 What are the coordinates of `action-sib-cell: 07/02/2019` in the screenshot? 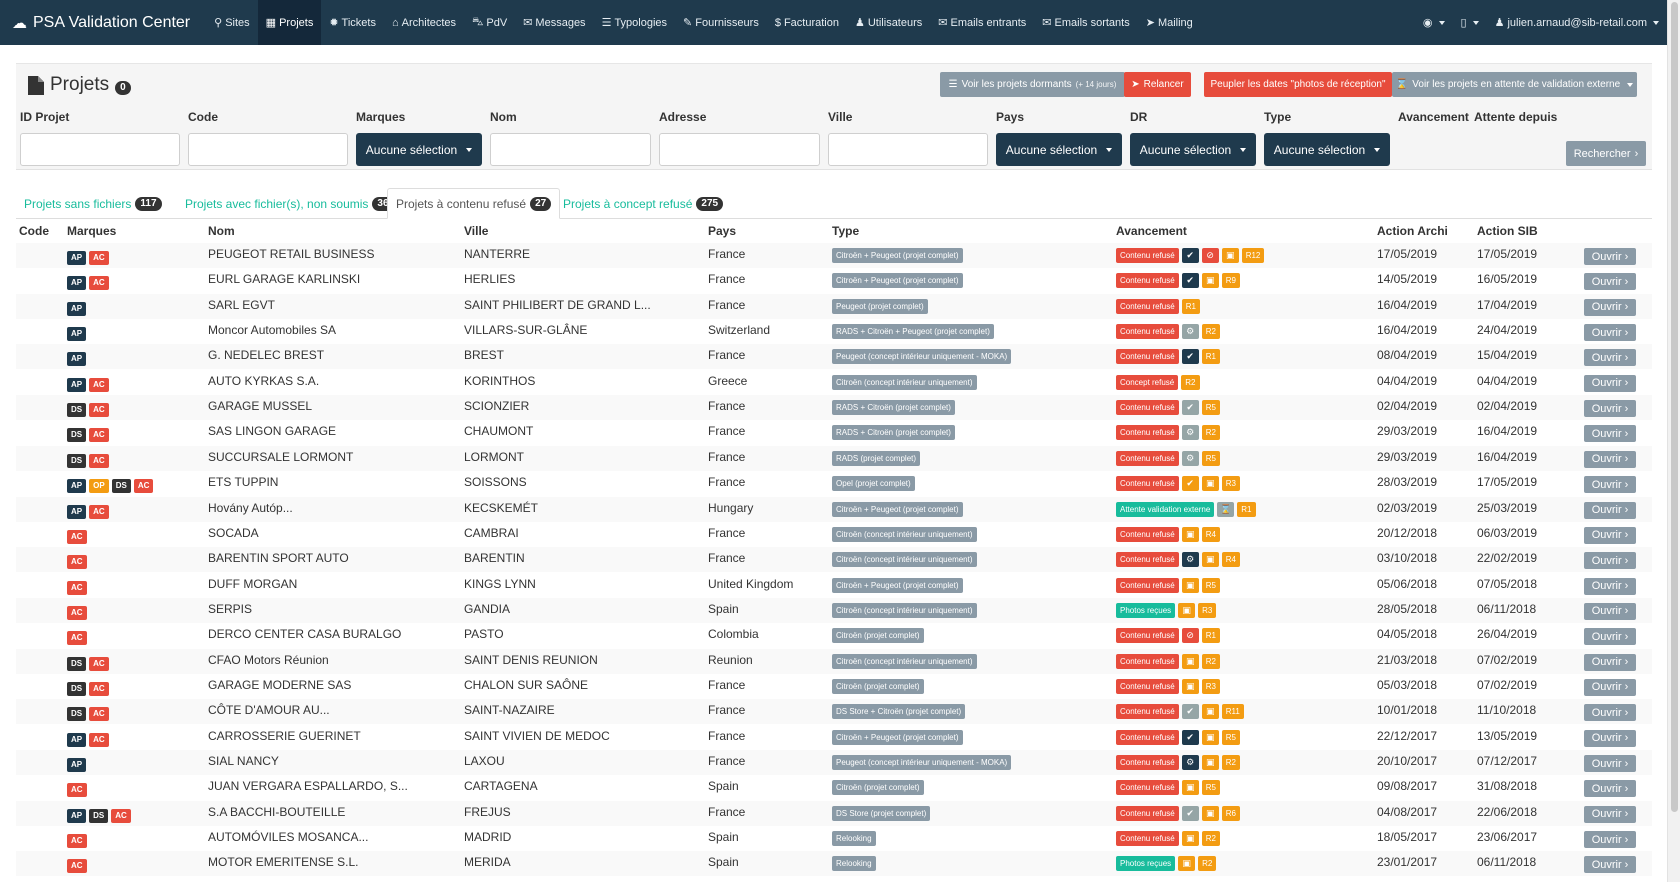 It's located at (1507, 684).